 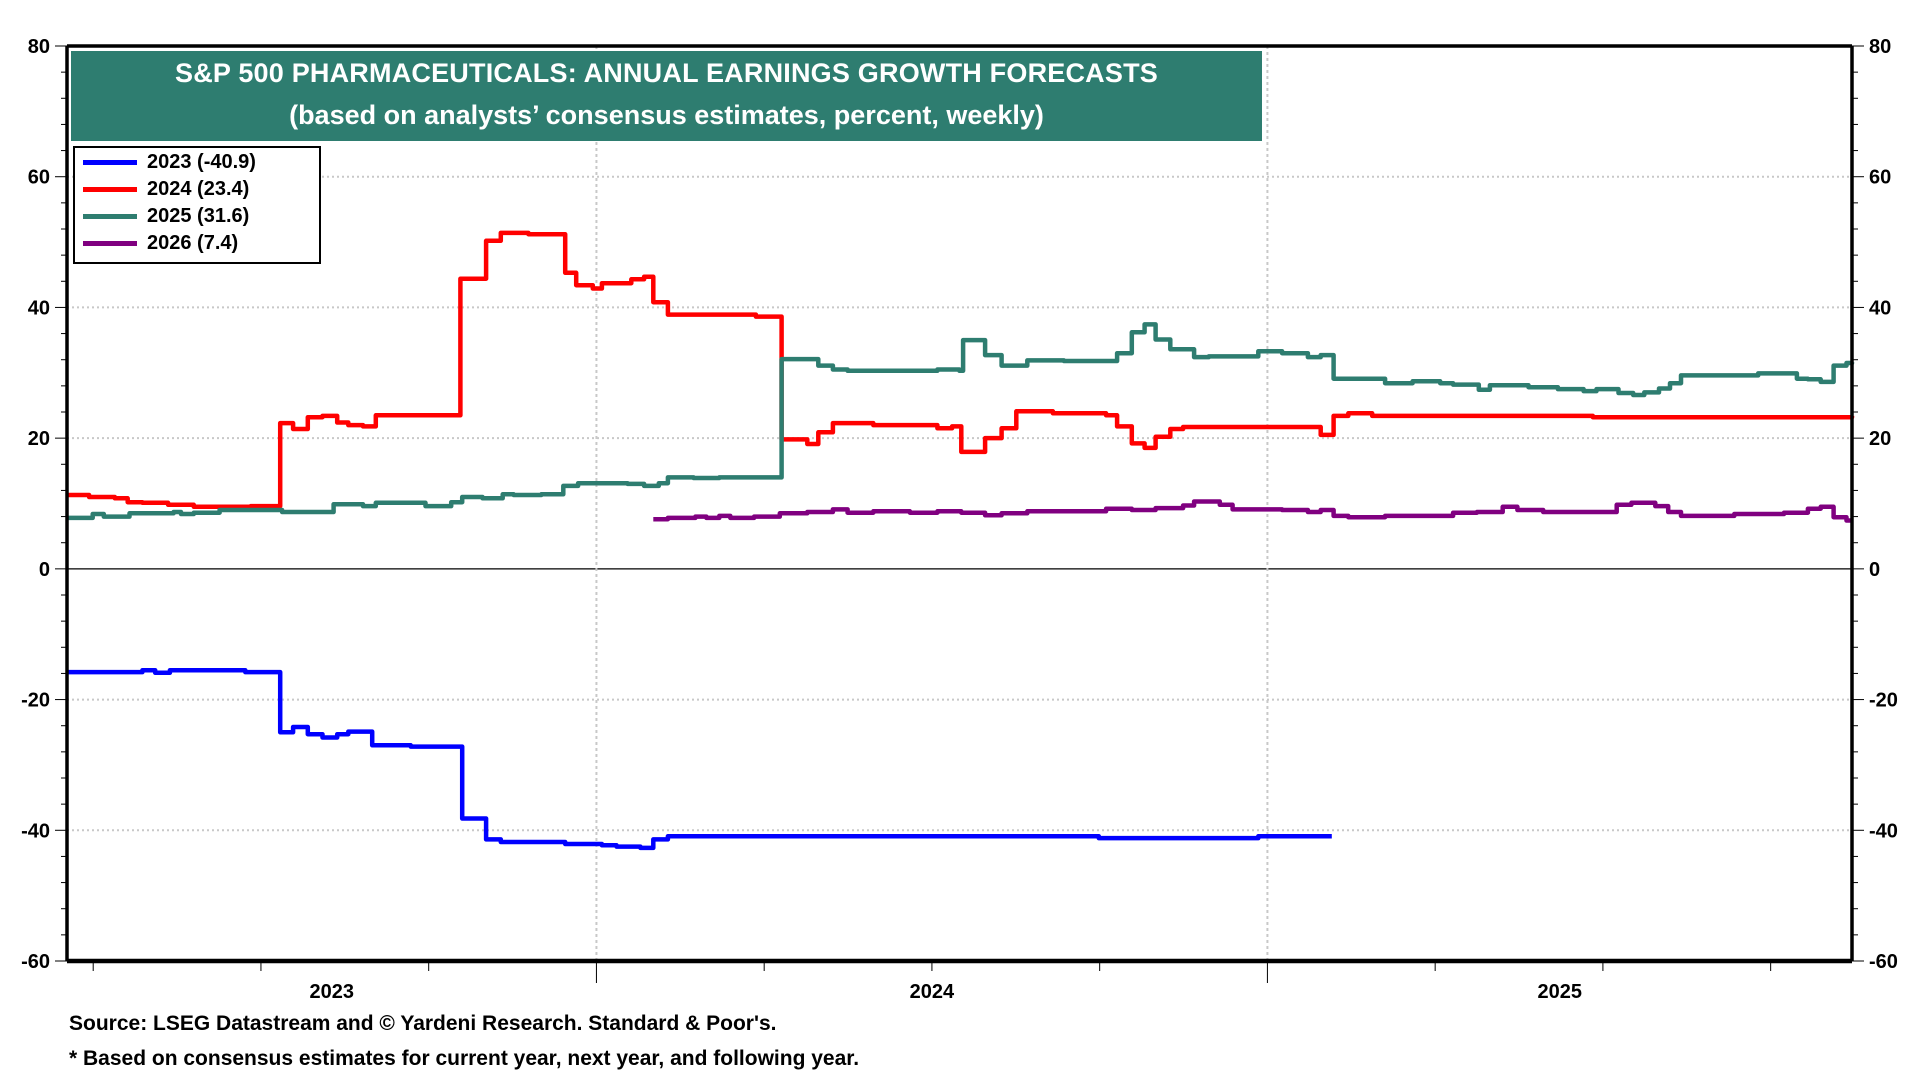 I want to click on y-tick-label-left: 0, so click(x=44, y=570).